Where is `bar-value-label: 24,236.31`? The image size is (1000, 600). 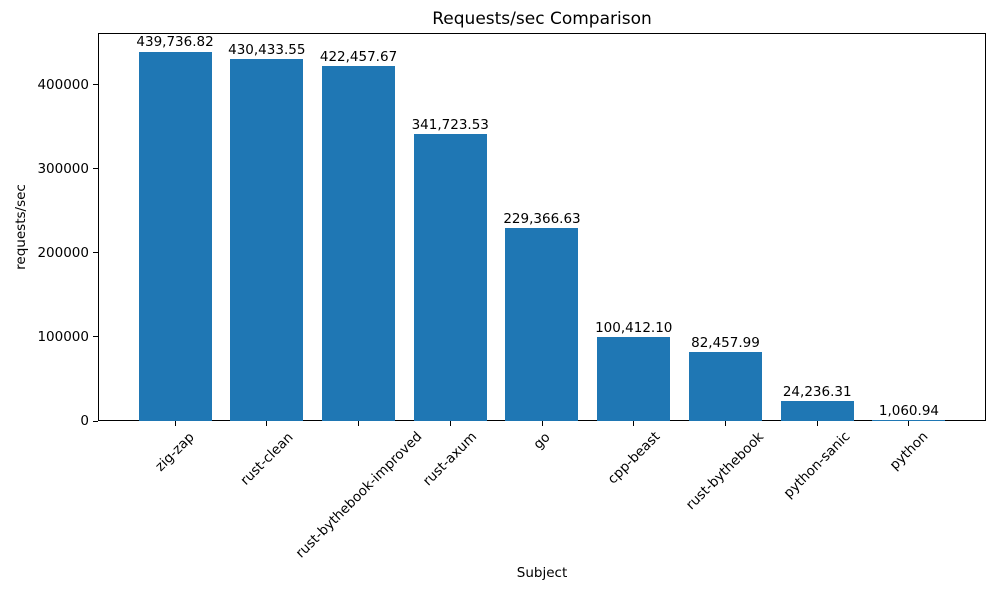
bar-value-label: 24,236.31 is located at coordinates (817, 391).